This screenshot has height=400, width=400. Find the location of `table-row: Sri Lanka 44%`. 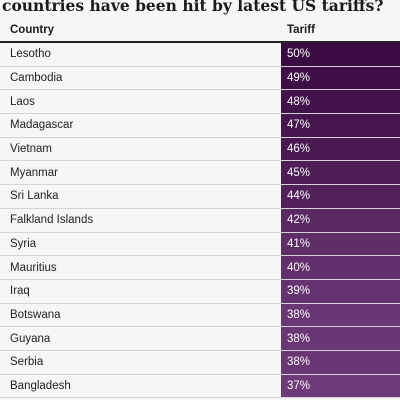

table-row: Sri Lanka 44% is located at coordinates (200, 197).